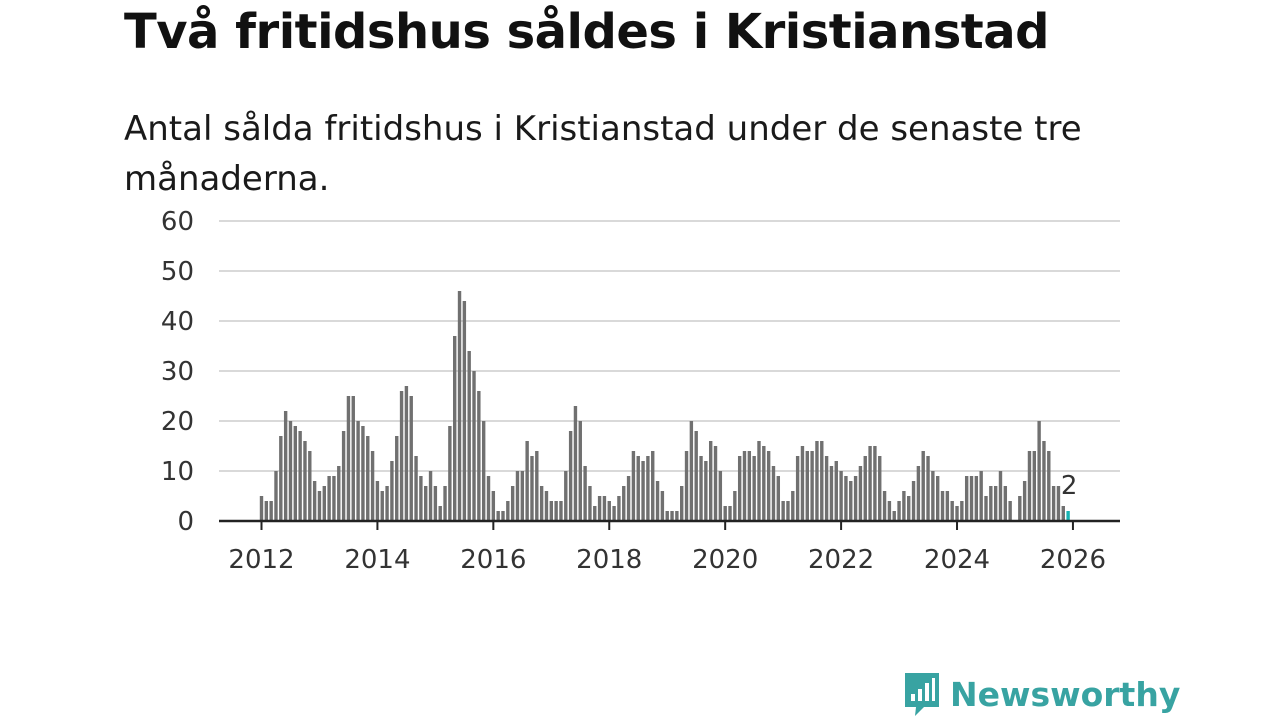 The width and height of the screenshot is (1280, 720). Describe the element at coordinates (586, 32) in the screenshot. I see `chart-title: Två fritidshus såldes i Kristianstad` at that location.